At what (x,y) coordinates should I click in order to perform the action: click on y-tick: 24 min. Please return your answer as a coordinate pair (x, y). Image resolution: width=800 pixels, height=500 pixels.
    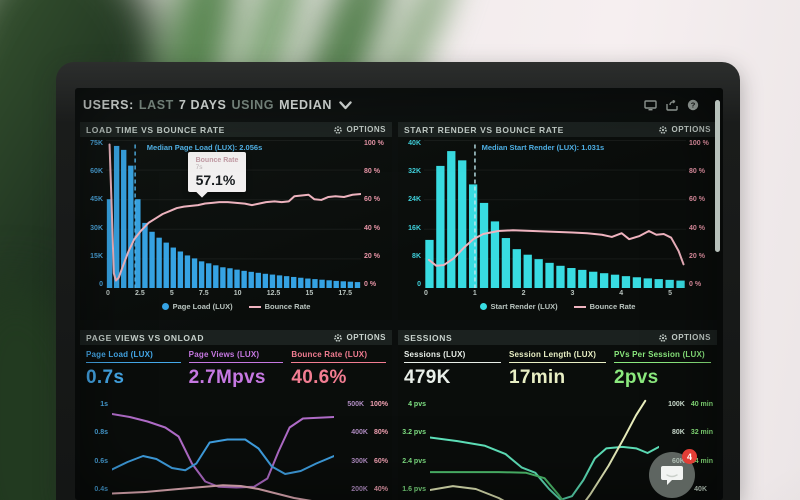
    Looking at the image, I should click on (701, 461).